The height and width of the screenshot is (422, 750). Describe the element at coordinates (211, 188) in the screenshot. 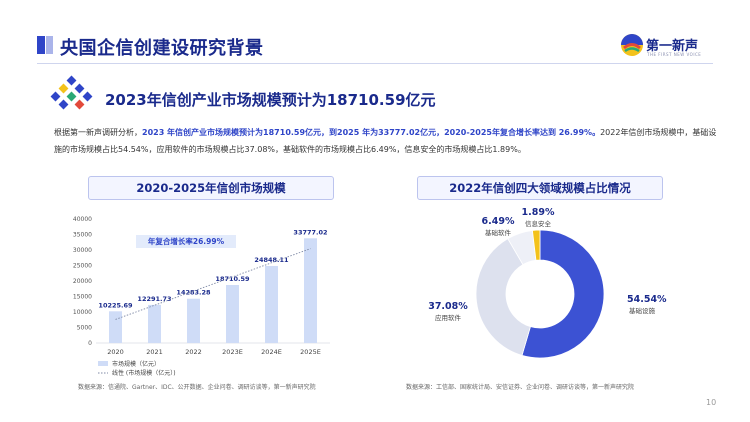

I see `bar-chart-title: 2020-2025年信创市场规模` at that location.